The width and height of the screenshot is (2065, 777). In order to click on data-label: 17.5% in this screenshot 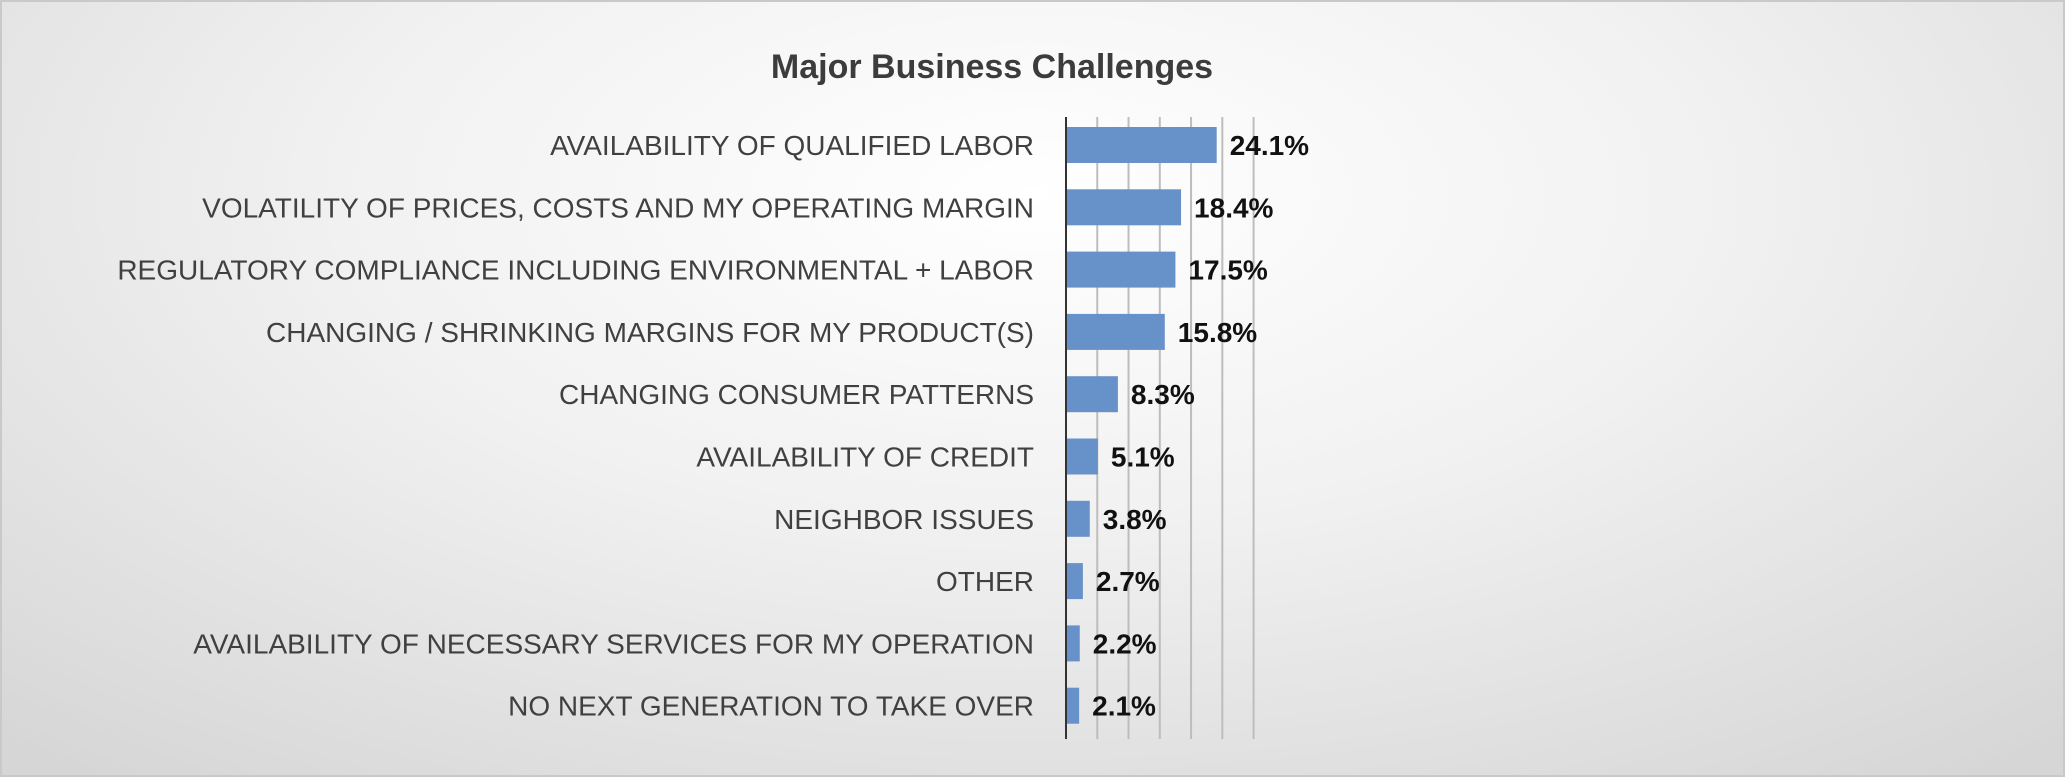, I will do `click(1227, 270)`.